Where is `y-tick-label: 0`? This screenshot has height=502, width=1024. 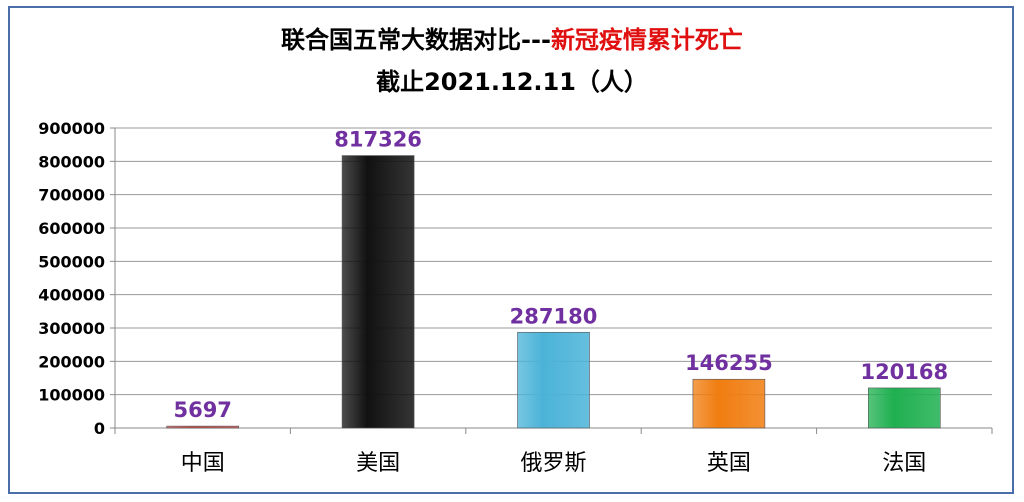 y-tick-label: 0 is located at coordinates (99, 428).